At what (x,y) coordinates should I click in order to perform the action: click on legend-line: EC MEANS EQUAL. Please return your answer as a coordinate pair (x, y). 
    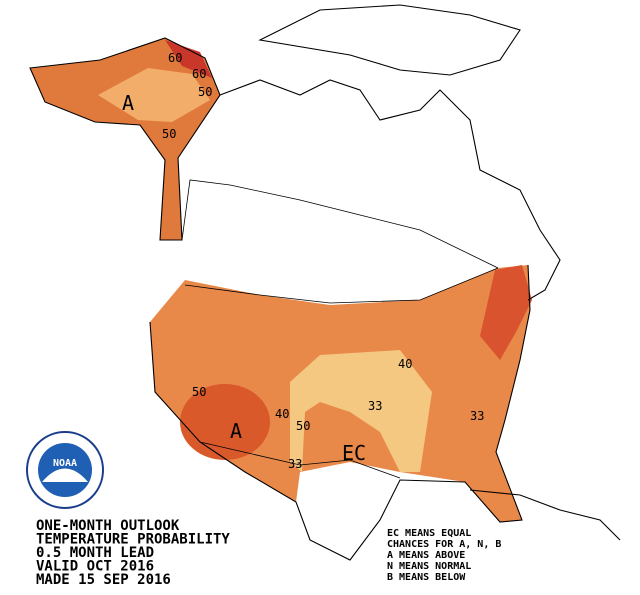
    Looking at the image, I should click on (429, 533).